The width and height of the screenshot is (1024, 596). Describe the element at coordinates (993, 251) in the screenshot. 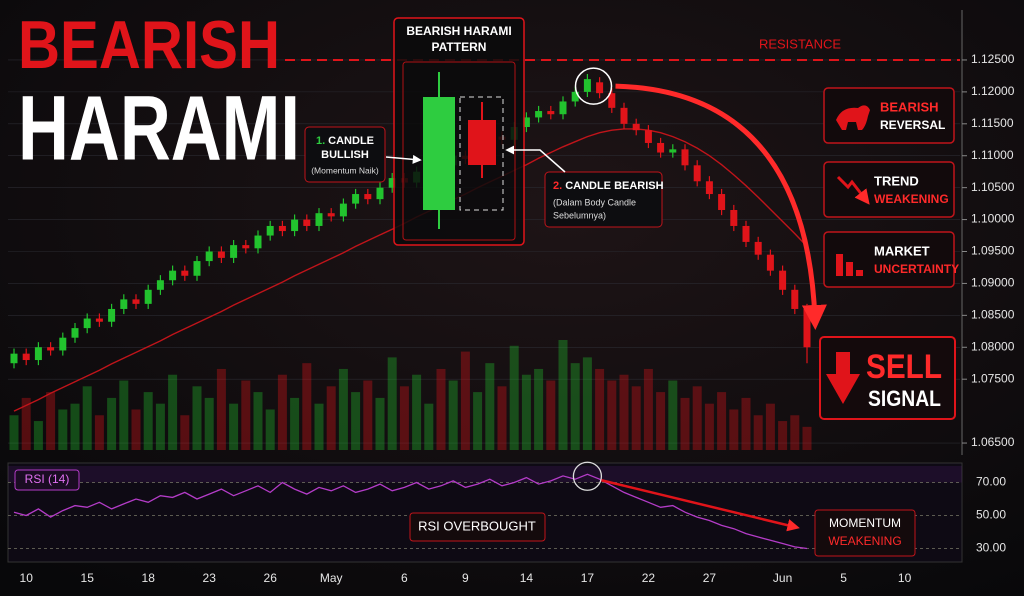

I see `y-tick-label: 1.09500` at that location.